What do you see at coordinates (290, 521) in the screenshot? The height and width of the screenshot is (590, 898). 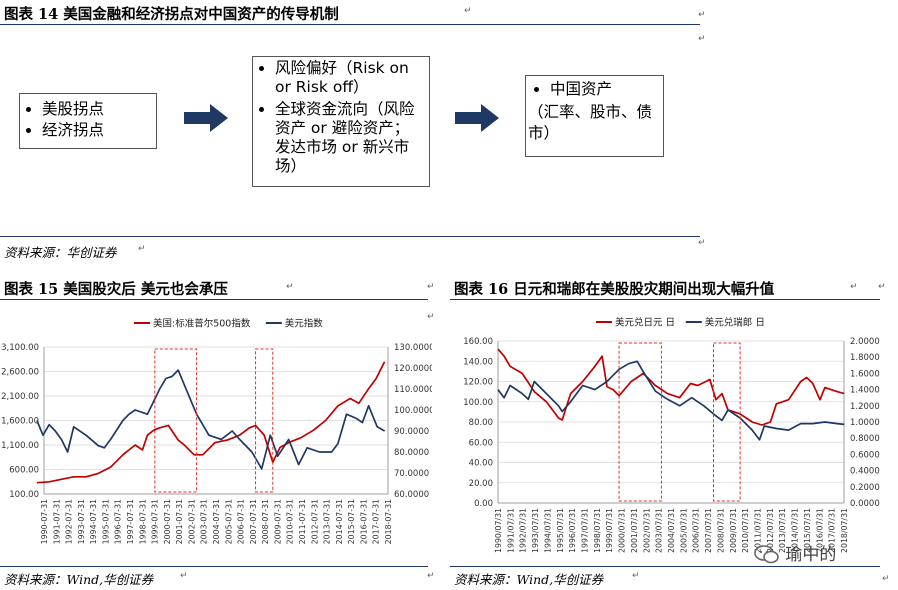 I see `x-tick-label: 2010-07-31` at bounding box center [290, 521].